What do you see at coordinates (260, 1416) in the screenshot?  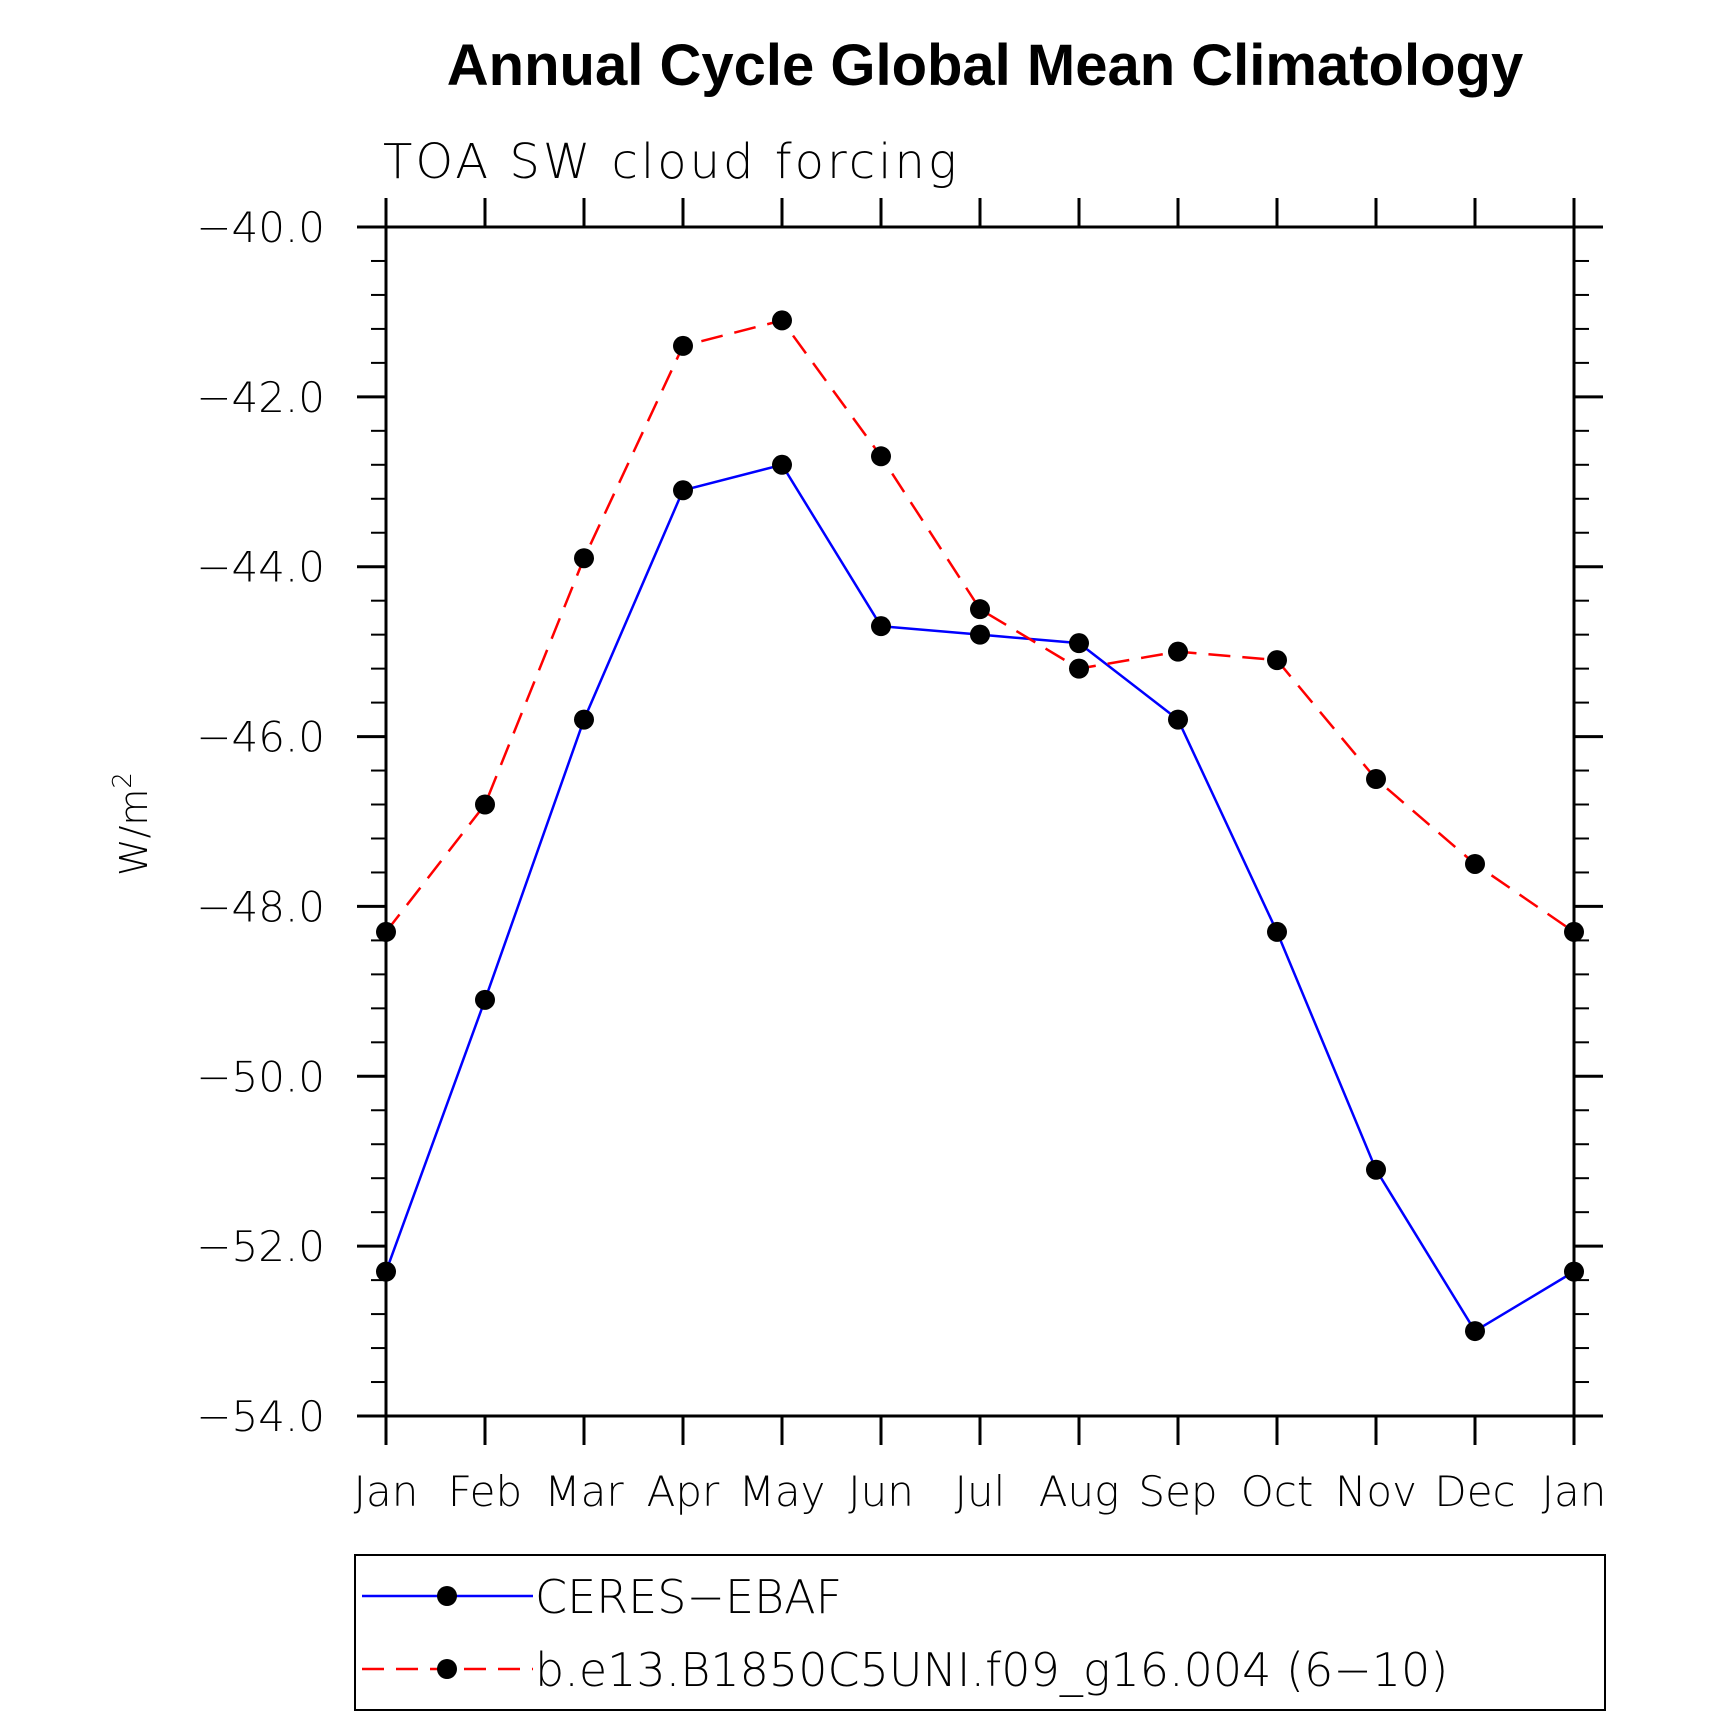 I see `y-tick-label: −54.0` at bounding box center [260, 1416].